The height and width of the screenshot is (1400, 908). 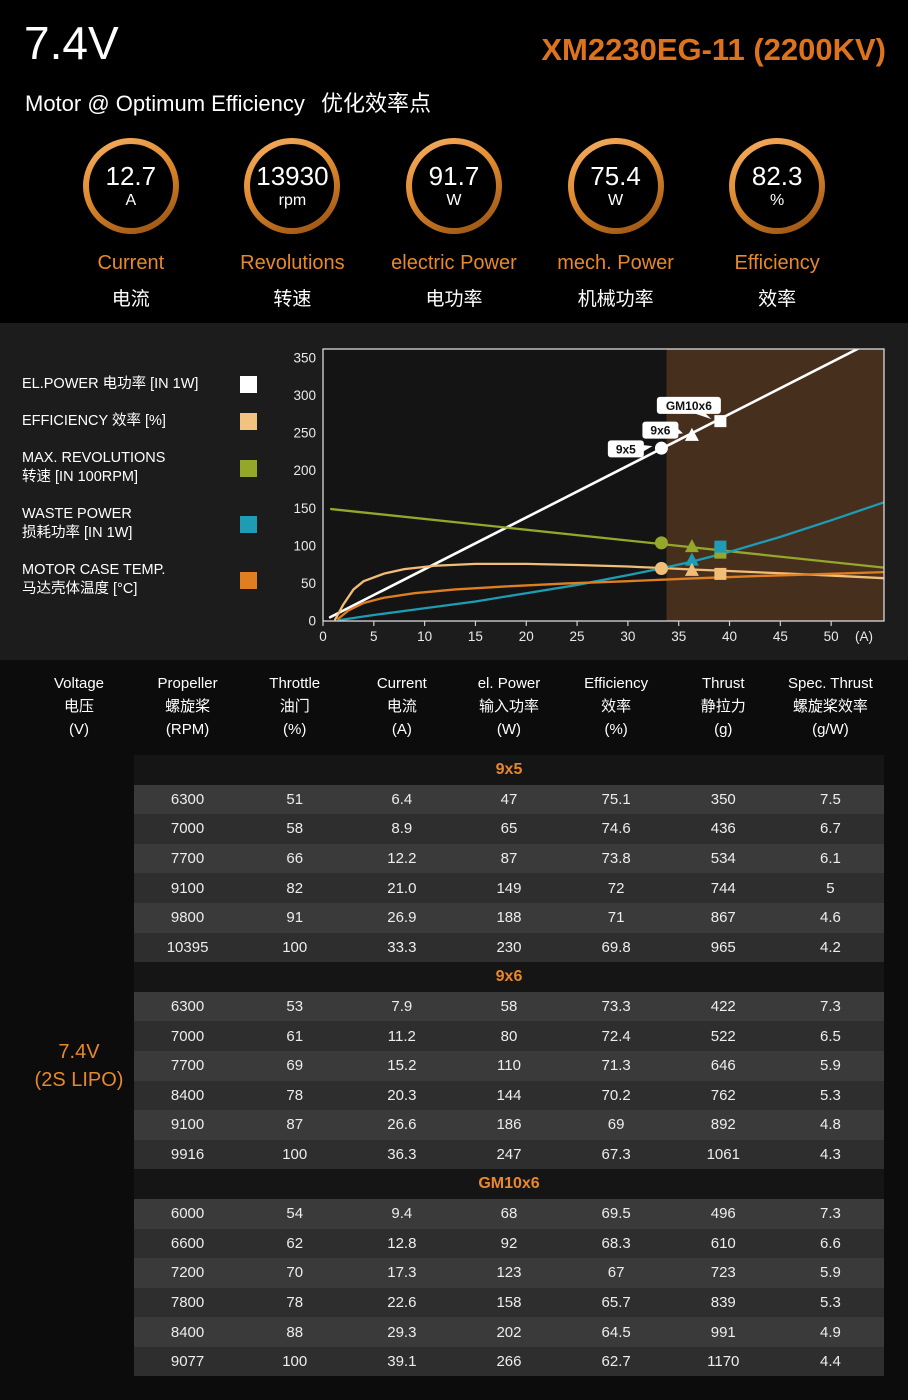 I want to click on subtitle-zh: 优化效率点, so click(x=376, y=103).